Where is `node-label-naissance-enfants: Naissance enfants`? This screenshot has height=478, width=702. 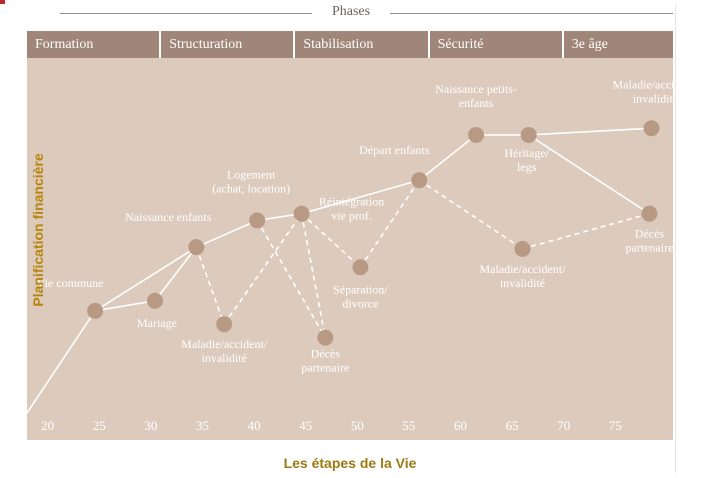
node-label-naissance-enfants: Naissance enfants is located at coordinates (168, 217).